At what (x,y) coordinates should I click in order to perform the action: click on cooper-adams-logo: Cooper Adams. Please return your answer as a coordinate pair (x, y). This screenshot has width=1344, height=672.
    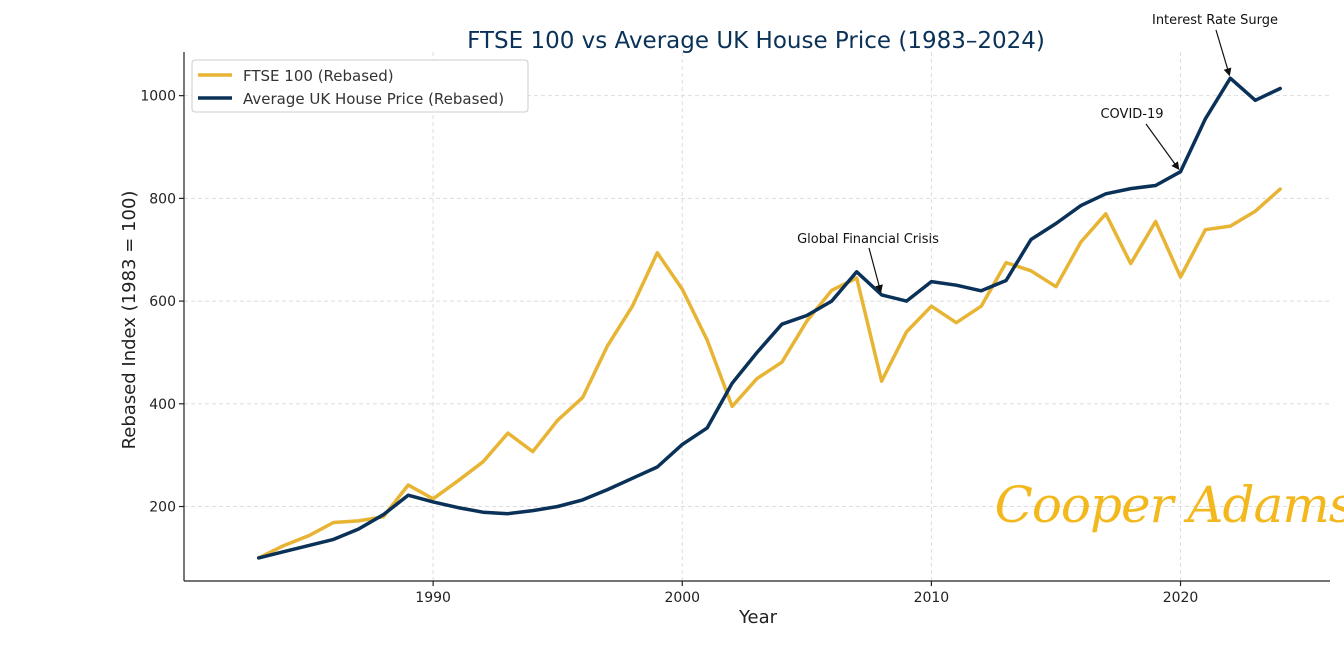
    Looking at the image, I should click on (1169, 505).